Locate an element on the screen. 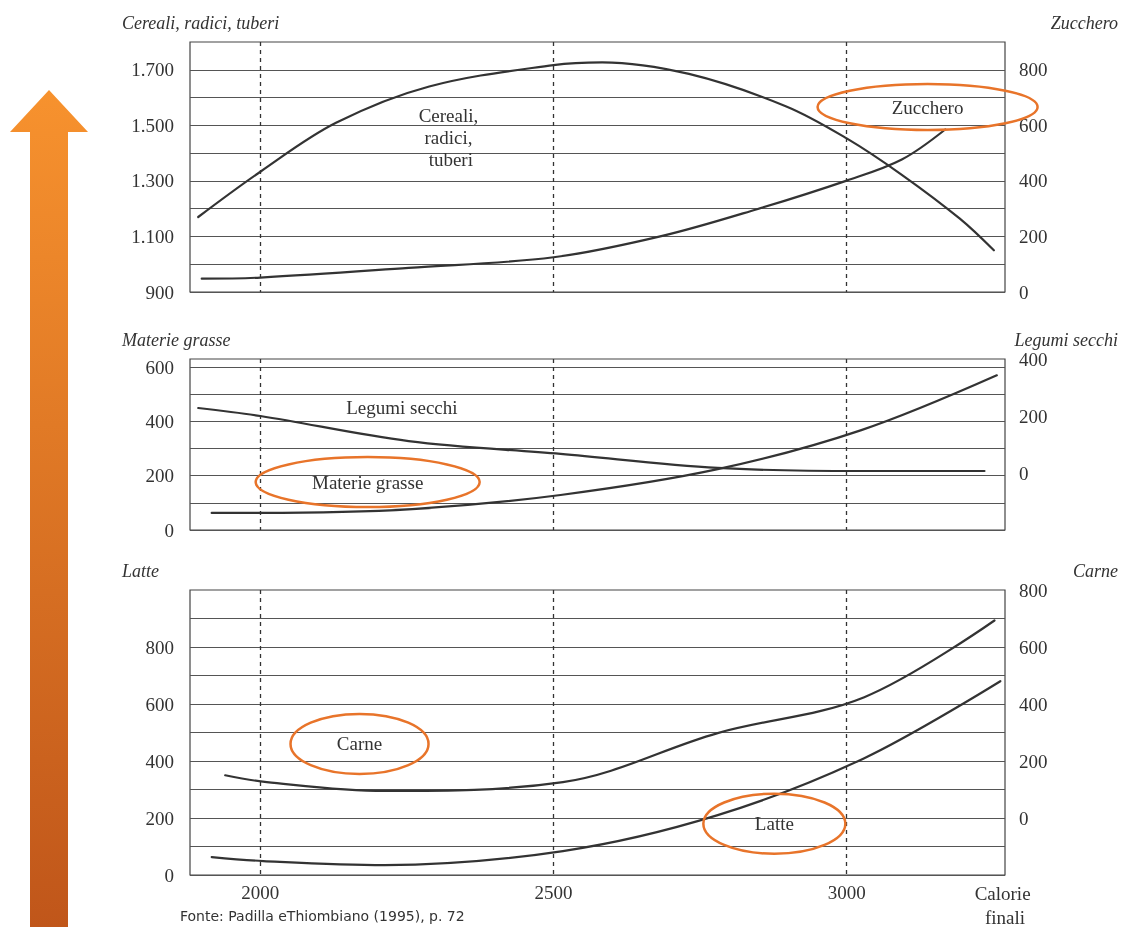 Image resolution: width=1128 pixels, height=927 pixels. series-label: Legumi secchi is located at coordinates (402, 408).